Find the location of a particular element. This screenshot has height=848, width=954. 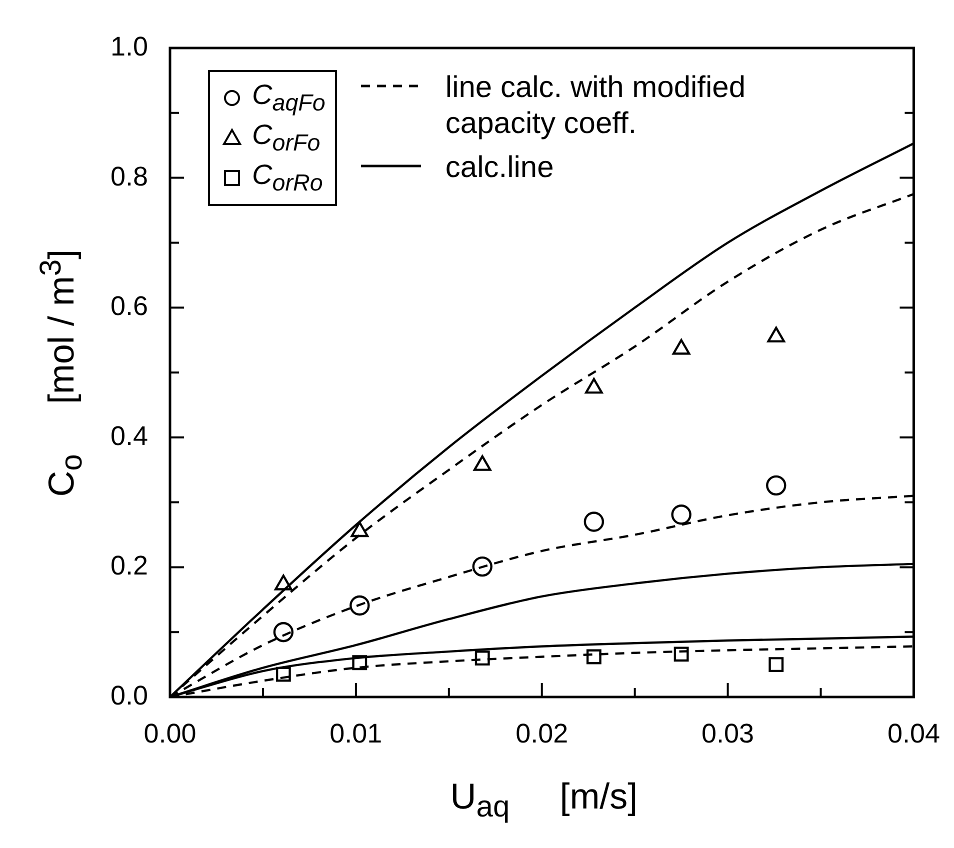

legend-label: line calc. with modified capacity coeff. is located at coordinates (596, 106).